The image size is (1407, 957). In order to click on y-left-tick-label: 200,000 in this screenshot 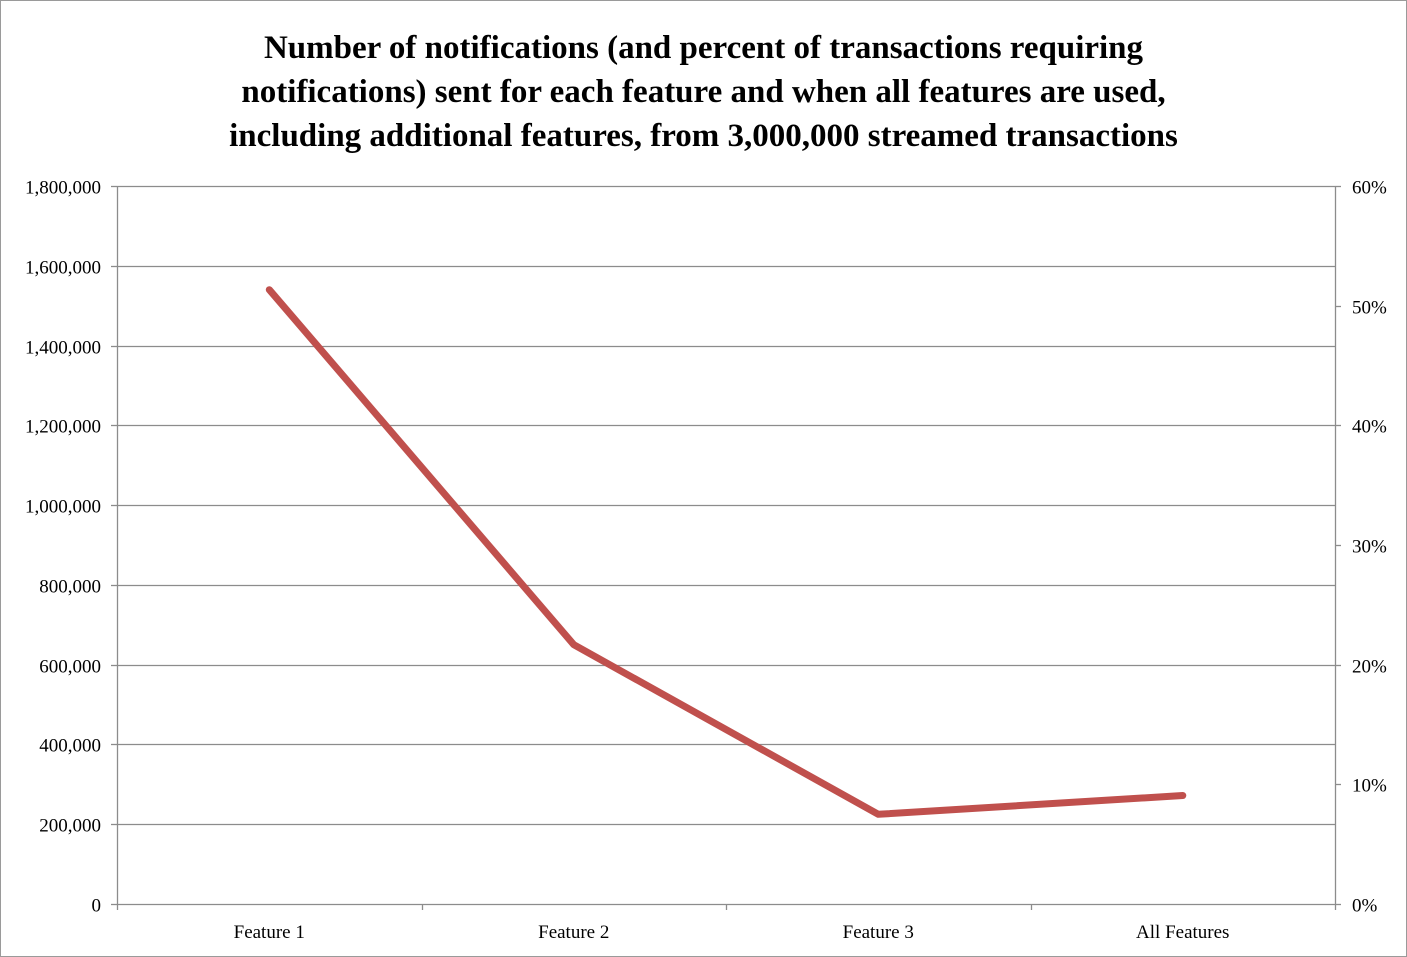, I will do `click(70, 826)`.